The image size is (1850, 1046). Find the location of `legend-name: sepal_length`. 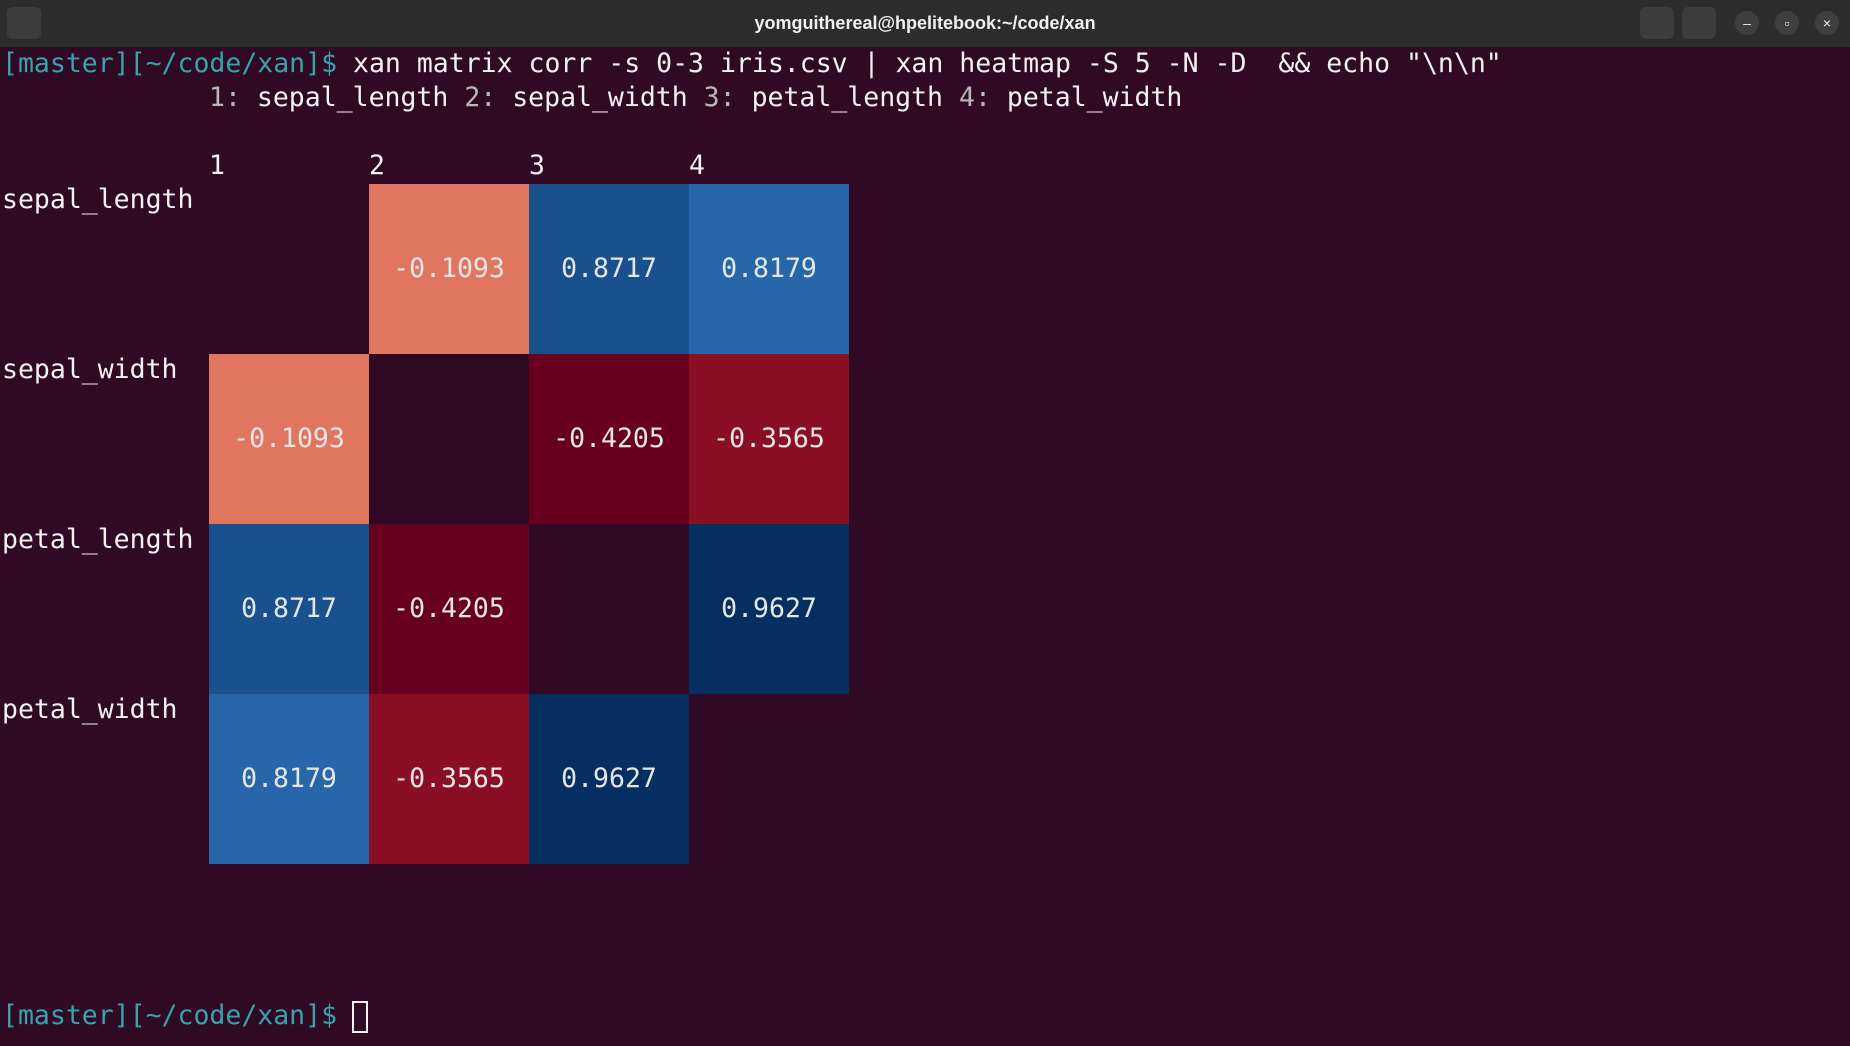

legend-name: sepal_length is located at coordinates (352, 97).